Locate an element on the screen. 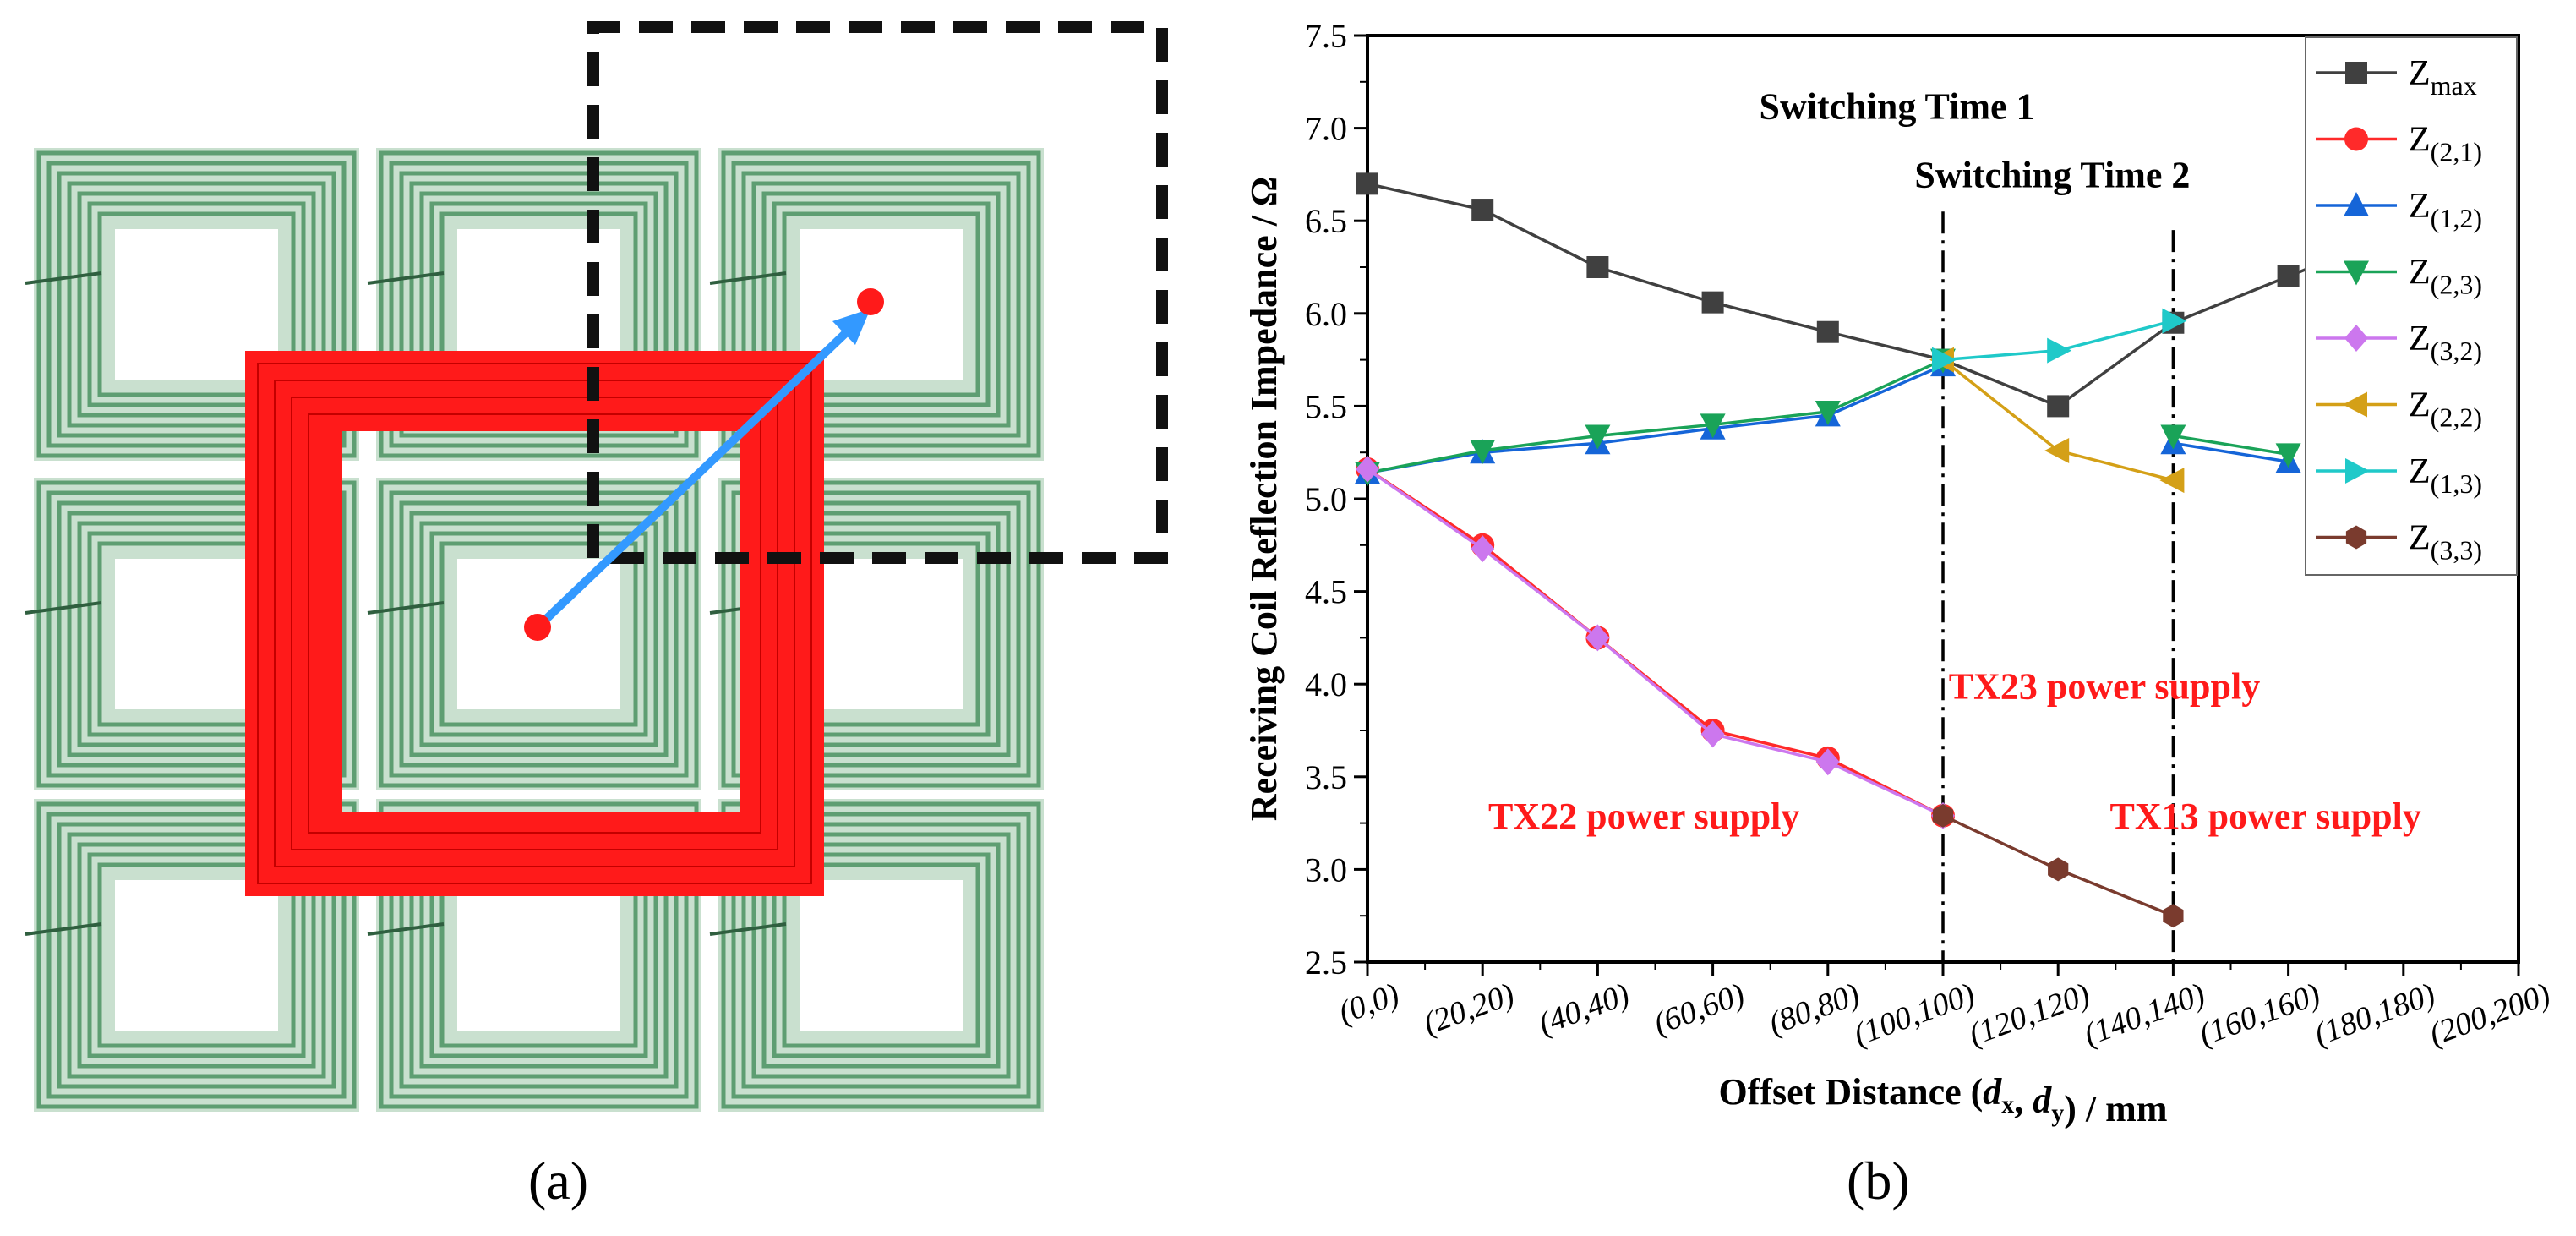 The width and height of the screenshot is (2576, 1236). y-axis-title: Receiving Coil Reflection Impedance / Ω is located at coordinates (1264, 499).